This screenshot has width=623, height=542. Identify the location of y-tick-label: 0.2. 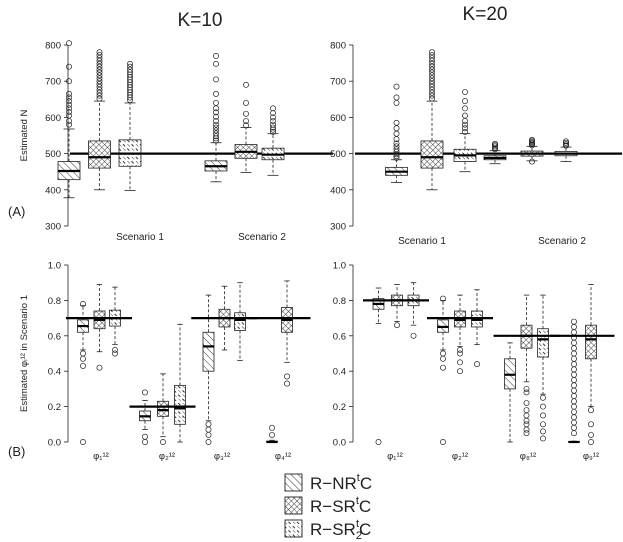
(54, 407).